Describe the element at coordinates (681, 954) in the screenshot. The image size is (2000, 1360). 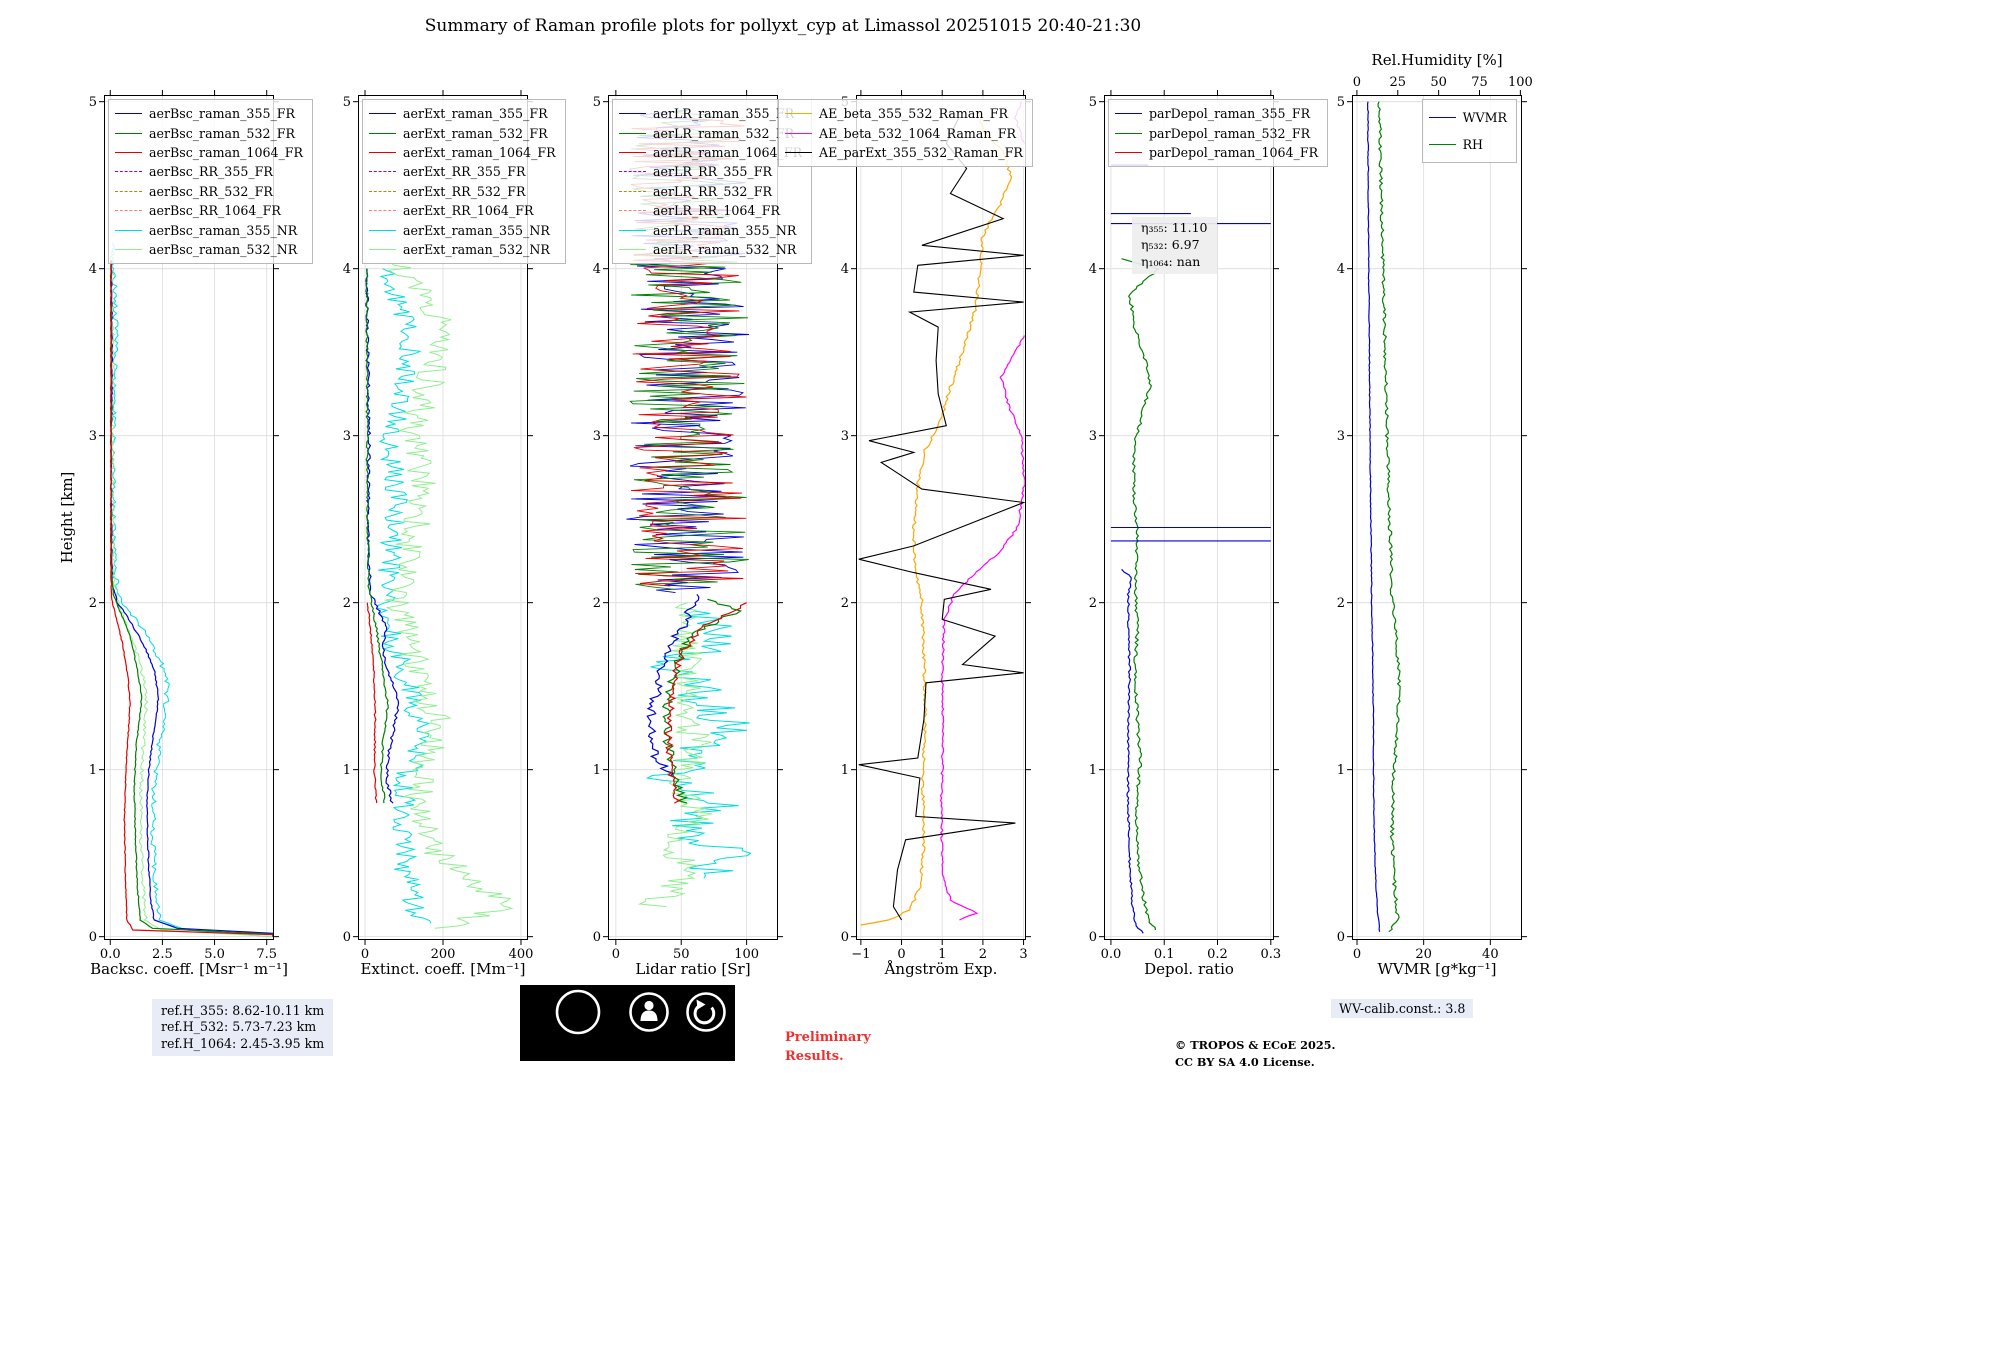
I see `x-tick-label: 50` at that location.